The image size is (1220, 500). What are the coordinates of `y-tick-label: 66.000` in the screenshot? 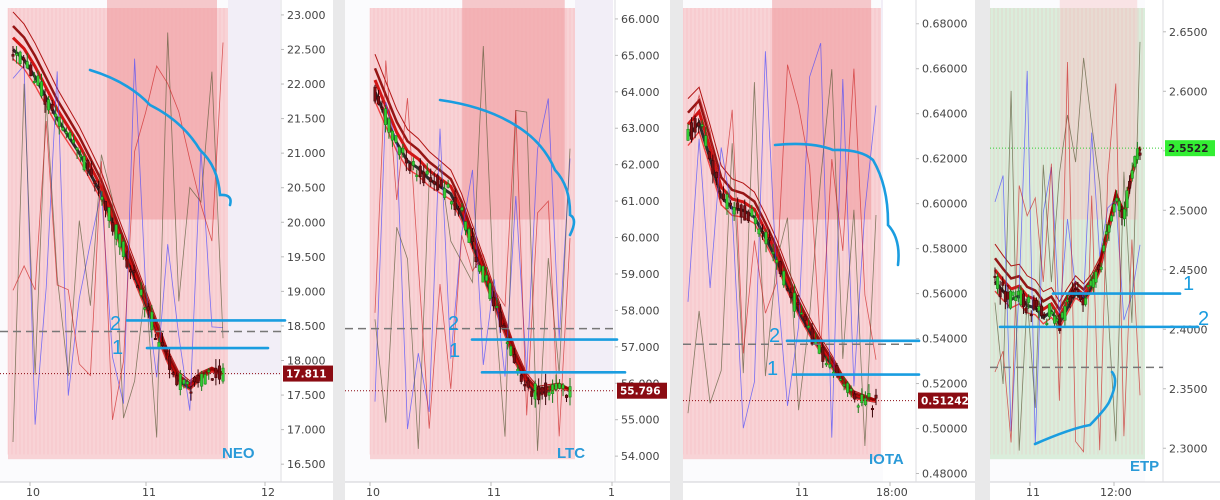 It's located at (640, 19).